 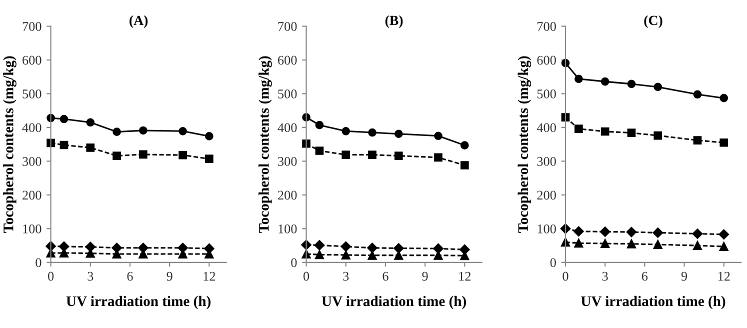 I want to click on chart-title: (C), so click(x=653, y=21).